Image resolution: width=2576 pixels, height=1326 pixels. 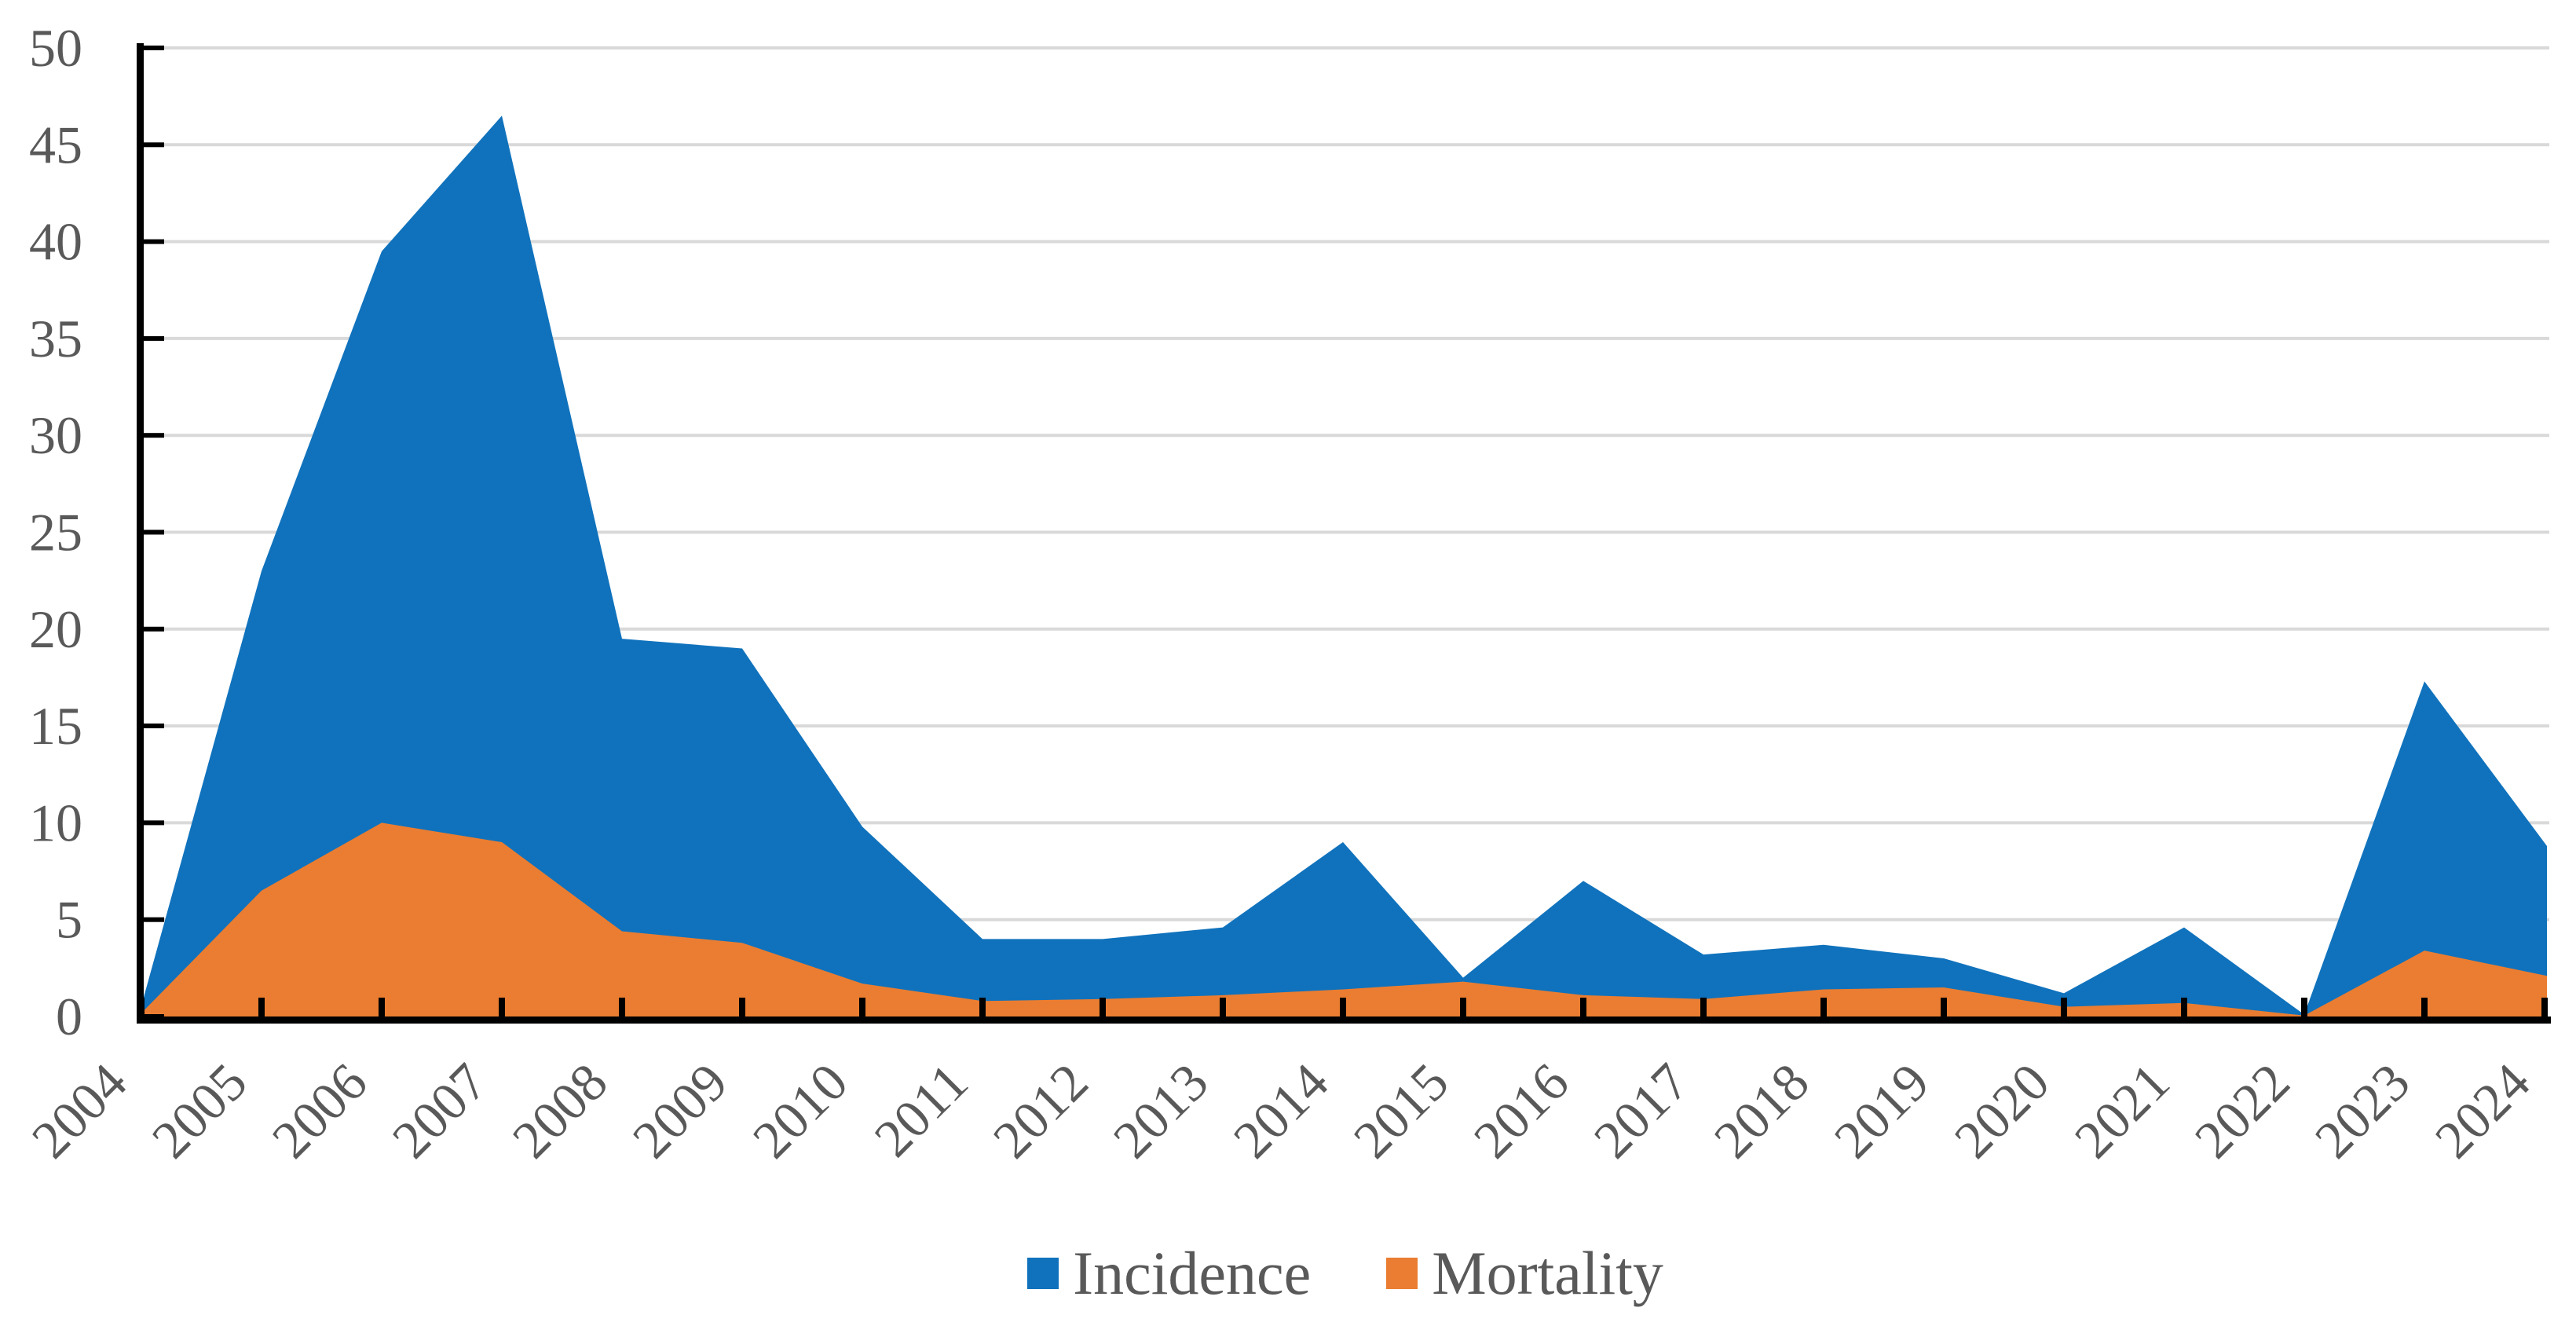 I want to click on x-tick-label: 2016, so click(x=1521, y=1111).